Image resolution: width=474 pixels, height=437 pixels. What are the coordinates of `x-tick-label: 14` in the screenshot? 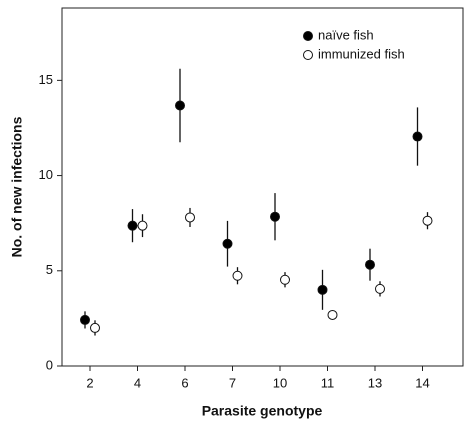 It's located at (422, 382).